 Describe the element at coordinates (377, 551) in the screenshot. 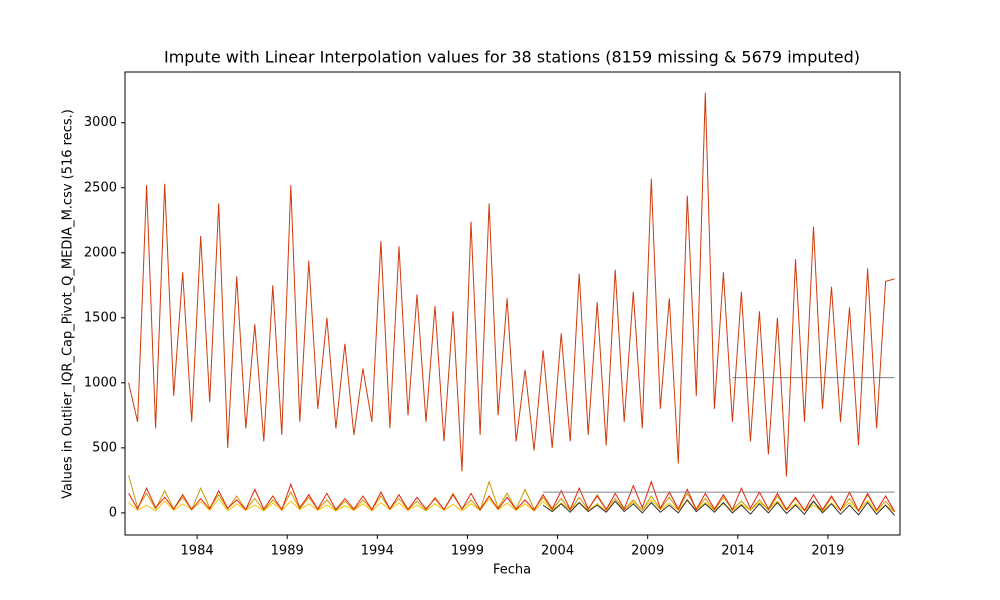

I see `x-tick-label: 1994` at that location.